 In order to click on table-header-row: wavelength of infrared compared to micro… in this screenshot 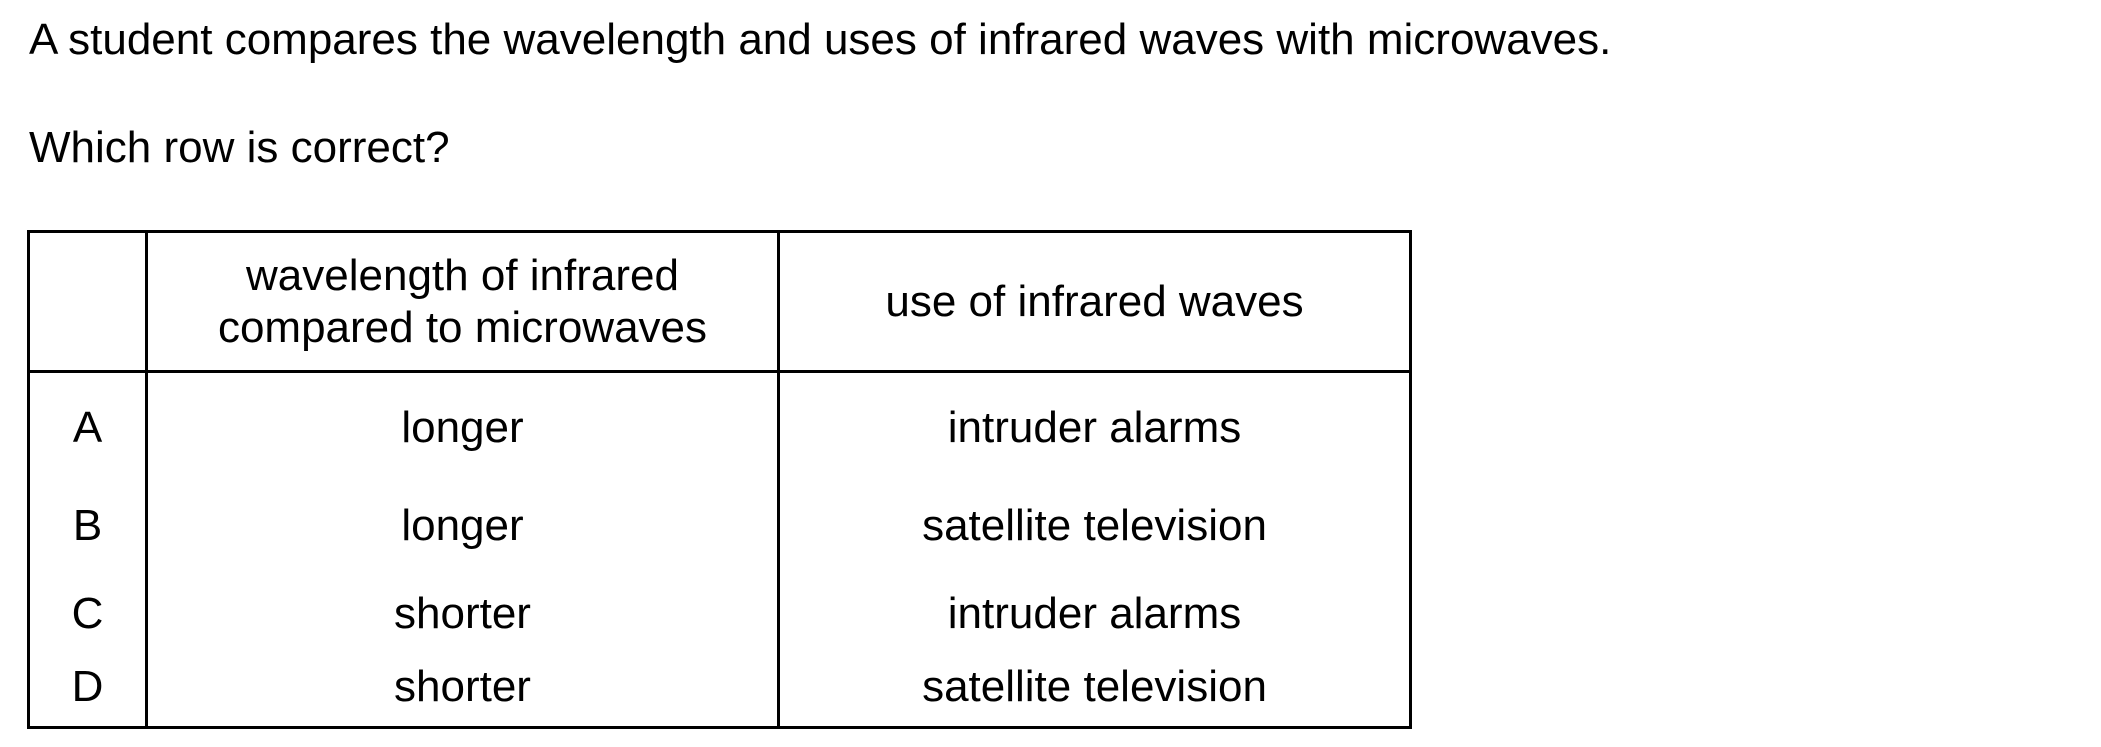, I will do `click(719, 301)`.